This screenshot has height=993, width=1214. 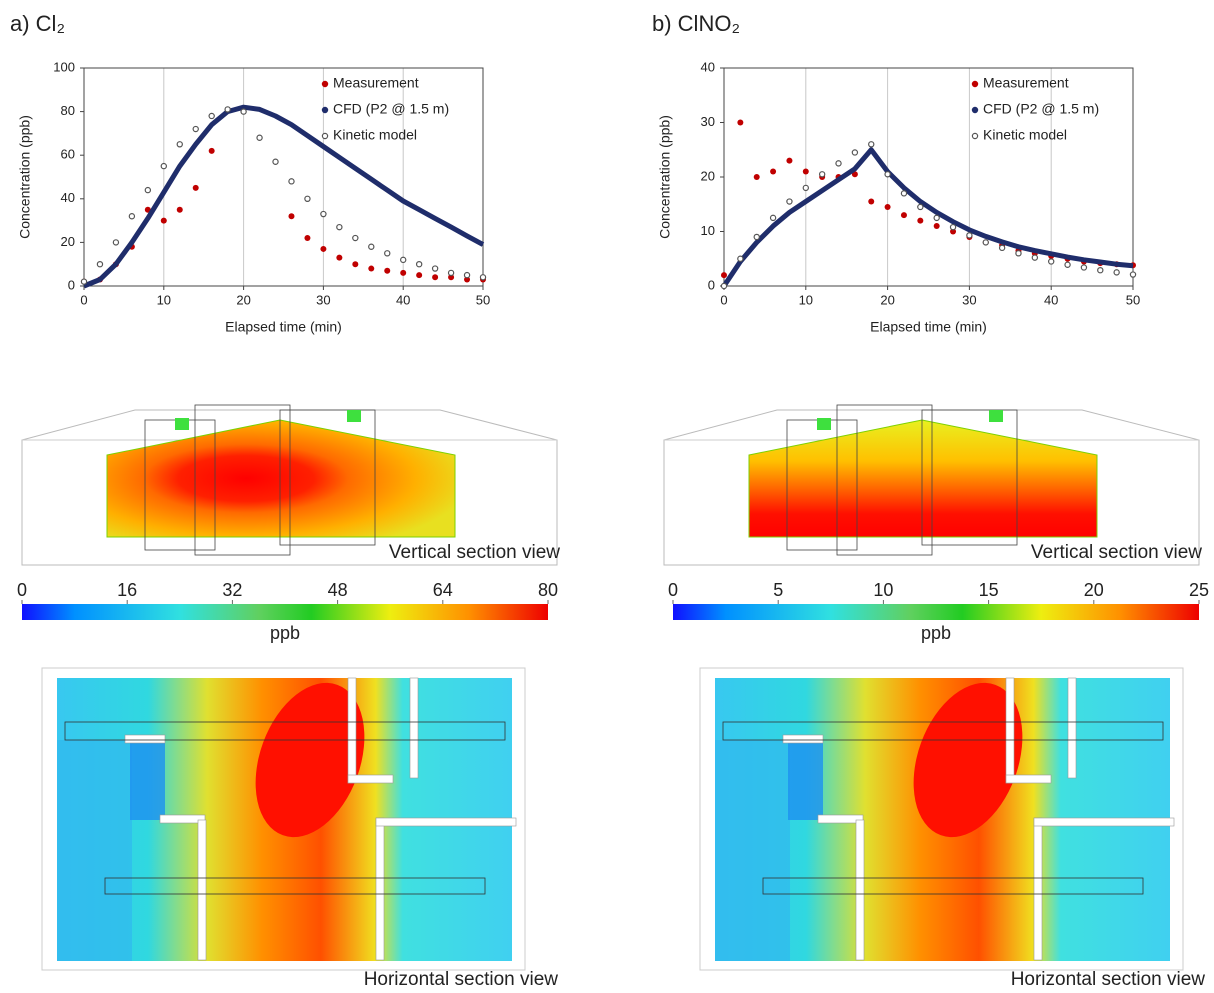 What do you see at coordinates (1133, 299) in the screenshot?
I see `x-tick-label: 50` at bounding box center [1133, 299].